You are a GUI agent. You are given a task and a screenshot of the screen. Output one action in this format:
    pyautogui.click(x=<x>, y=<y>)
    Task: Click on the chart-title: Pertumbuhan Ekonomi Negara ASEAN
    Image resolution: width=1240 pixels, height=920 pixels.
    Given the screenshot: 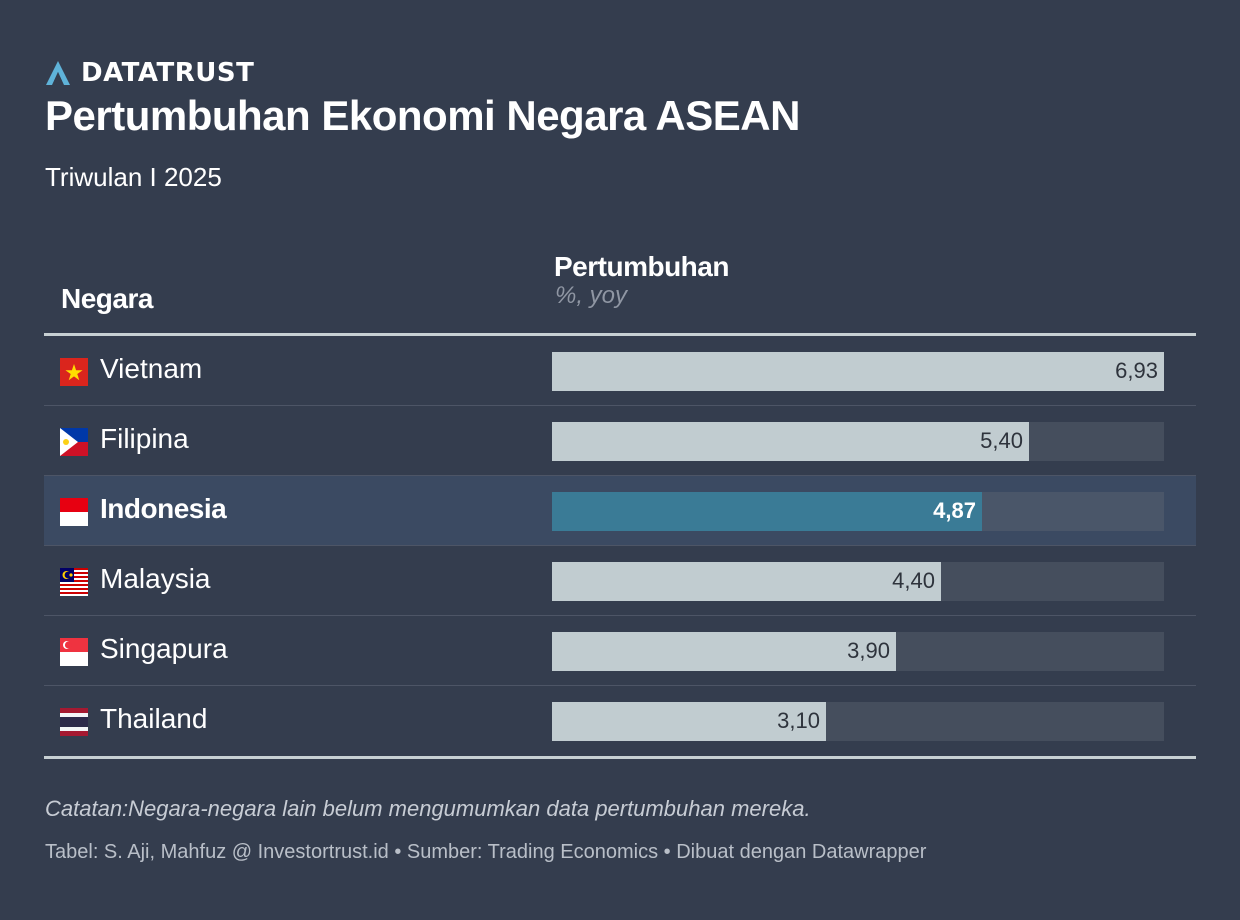 What is the action you would take?
    pyautogui.click(x=422, y=115)
    